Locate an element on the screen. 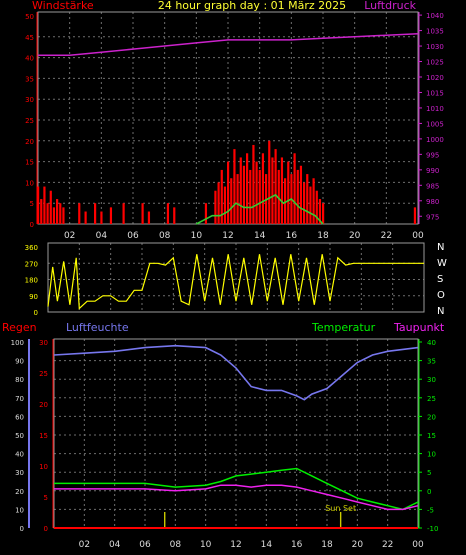 The height and width of the screenshot is (555, 466). temperature-tick-label: 30 is located at coordinates (431, 380).